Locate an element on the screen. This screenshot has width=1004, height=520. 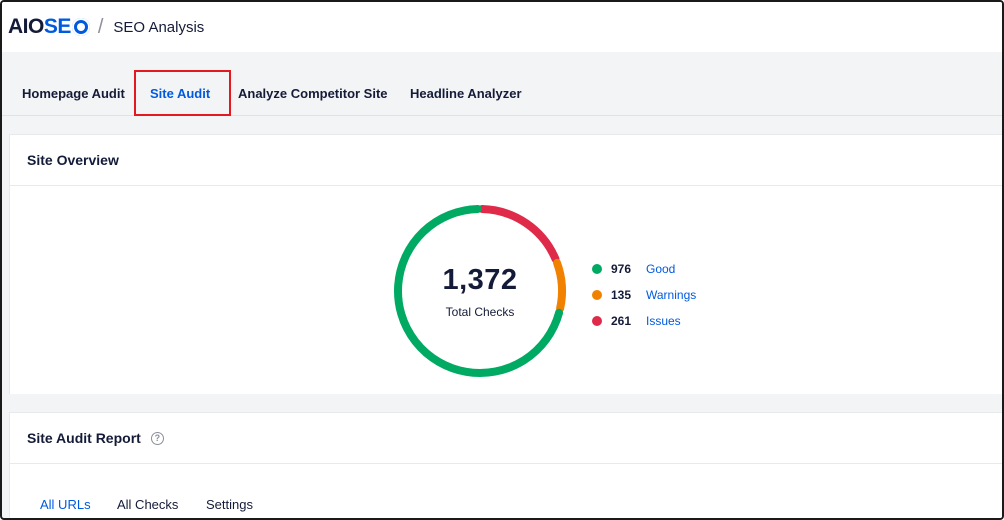
issues-dot-icon is located at coordinates (597, 321).